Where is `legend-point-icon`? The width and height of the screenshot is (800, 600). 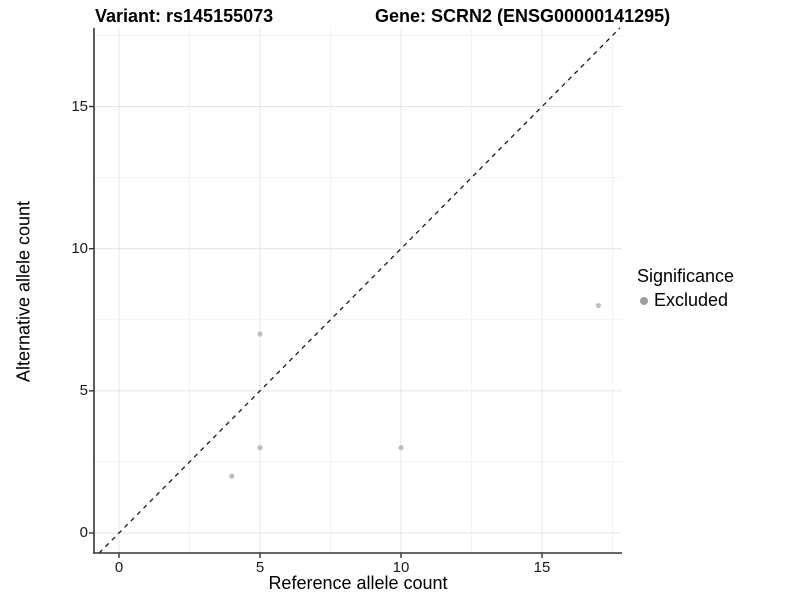 legend-point-icon is located at coordinates (644, 300).